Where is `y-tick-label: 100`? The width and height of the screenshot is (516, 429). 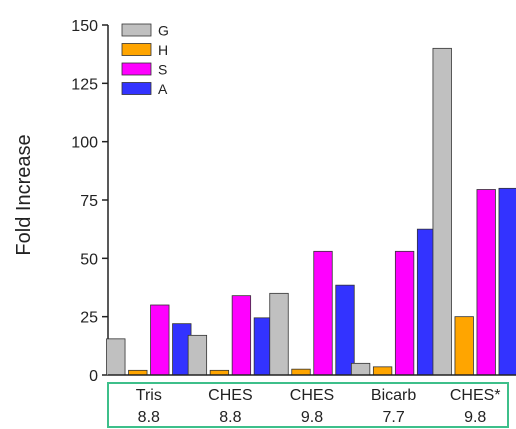
y-tick-label: 100 is located at coordinates (84, 143).